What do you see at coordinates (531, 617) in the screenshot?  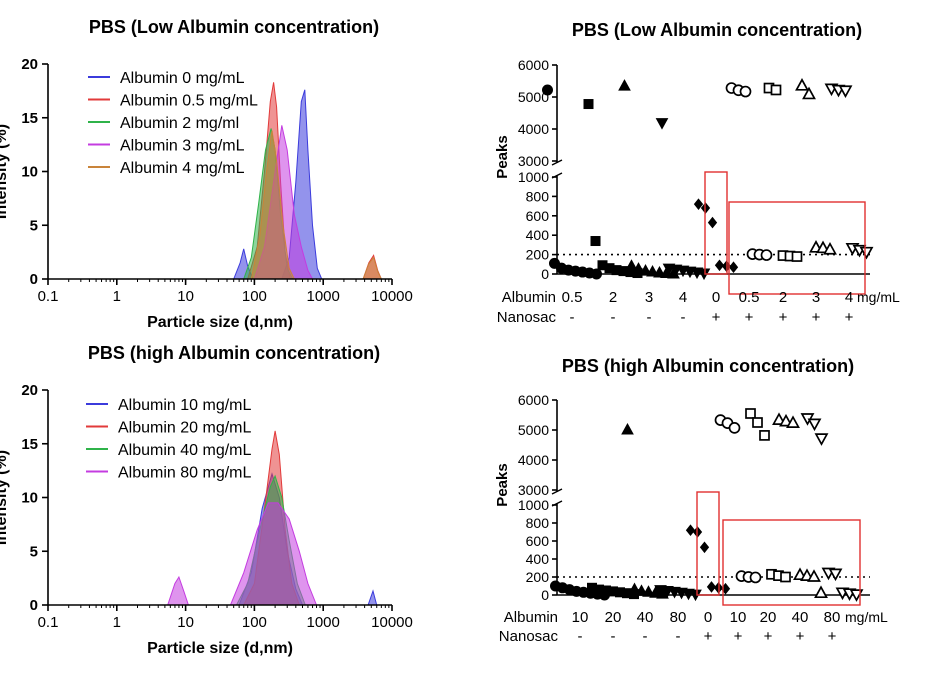 I see `row-label-albumin: Albumin` at bounding box center [531, 617].